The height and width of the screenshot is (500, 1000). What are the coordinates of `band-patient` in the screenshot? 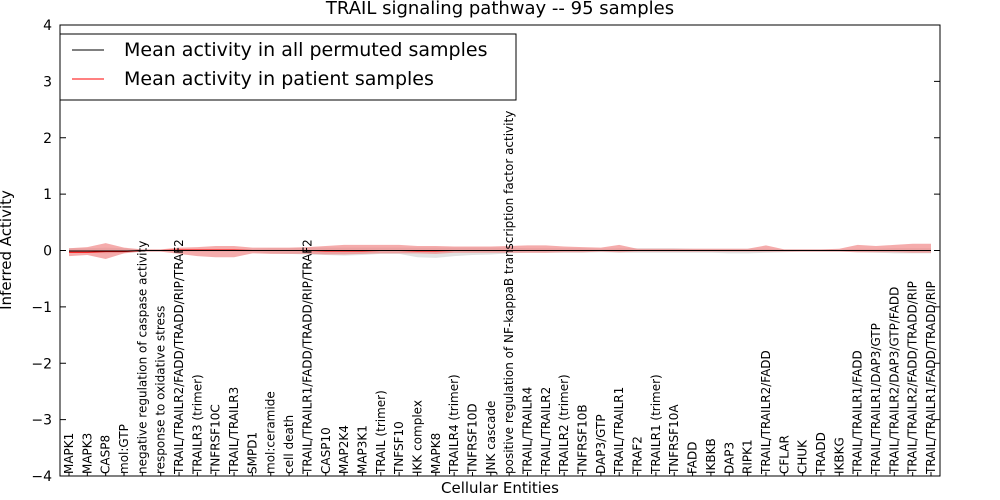 It's located at (500, 251).